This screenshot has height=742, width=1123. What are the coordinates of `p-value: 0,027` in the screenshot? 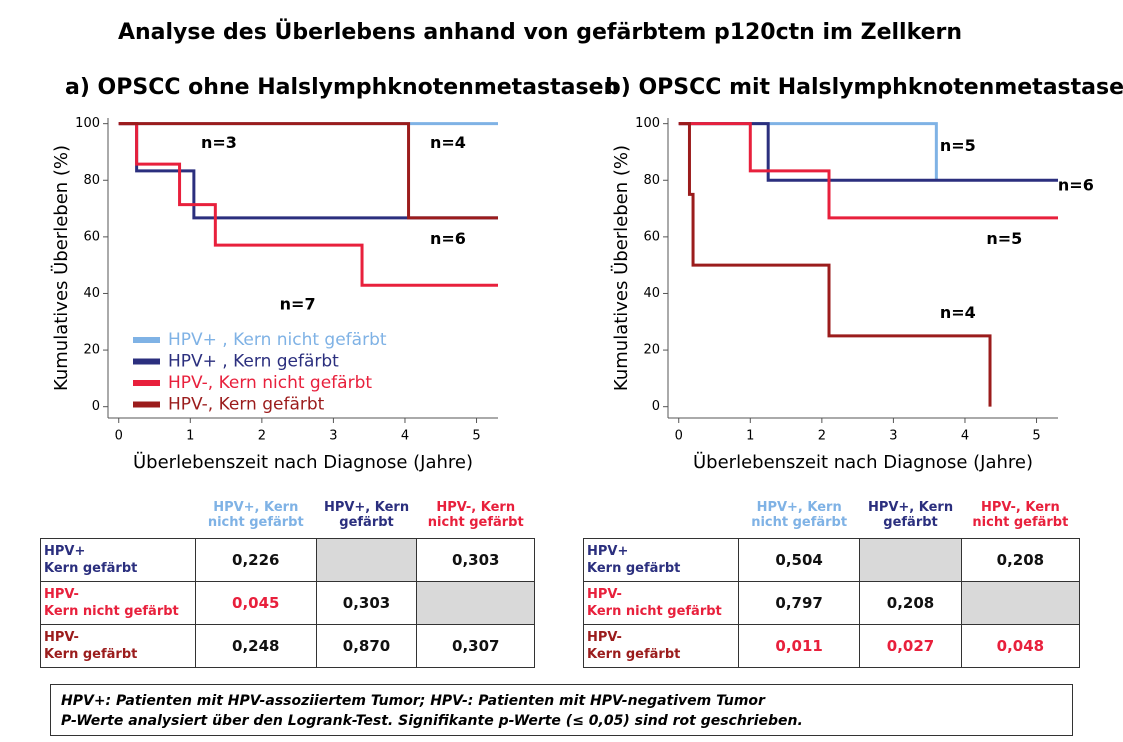 It's located at (910, 646).